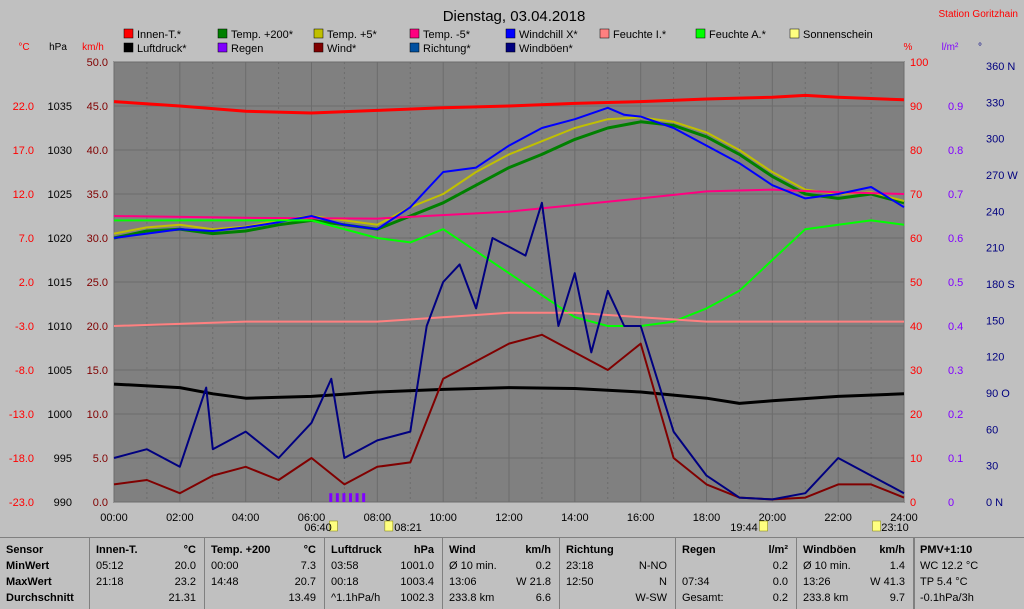 The height and width of the screenshot is (609, 1024). Describe the element at coordinates (159, 35) in the screenshot. I see `legend-label: Innen-T.*` at that location.